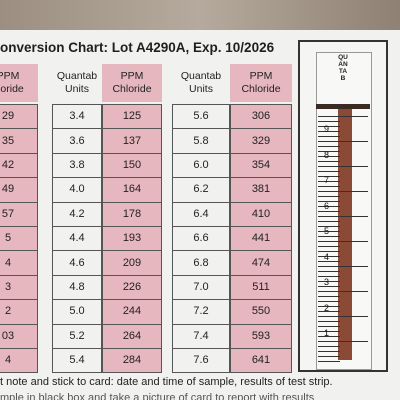 Image resolution: width=400 pixels, height=400 pixels. I want to click on table-cell: 6.8, so click(201, 263).